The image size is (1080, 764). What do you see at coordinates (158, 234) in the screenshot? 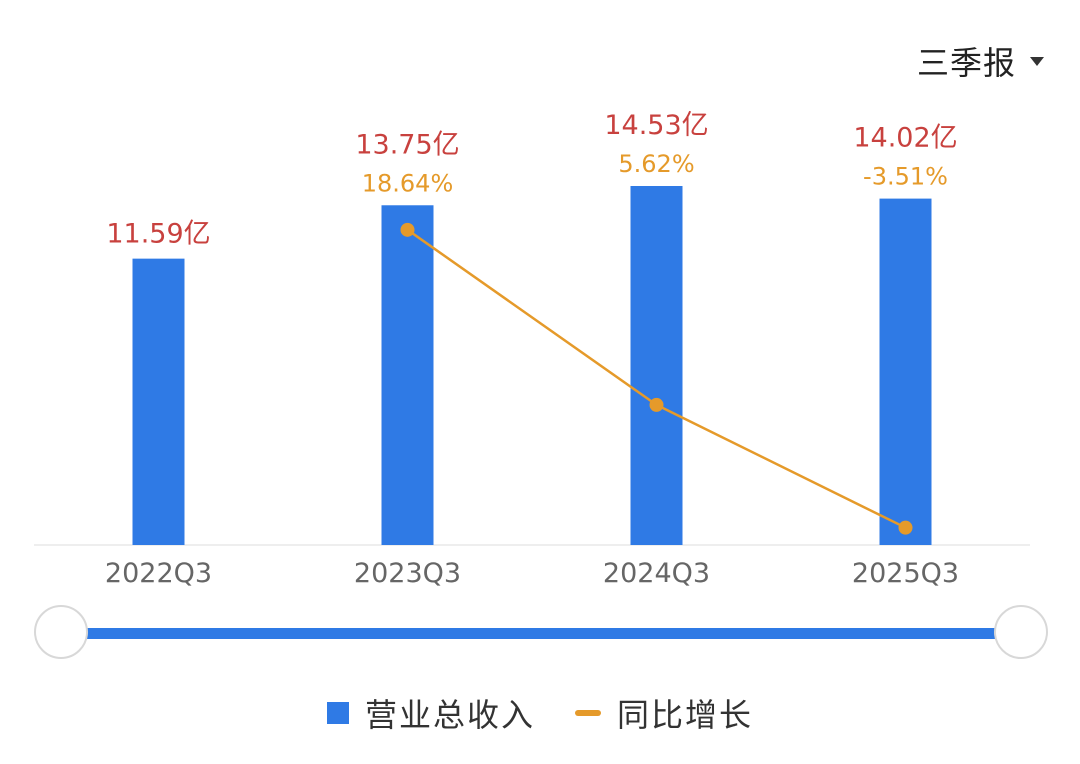
I see `bar-value-label-2022Q3: 11.59亿` at bounding box center [158, 234].